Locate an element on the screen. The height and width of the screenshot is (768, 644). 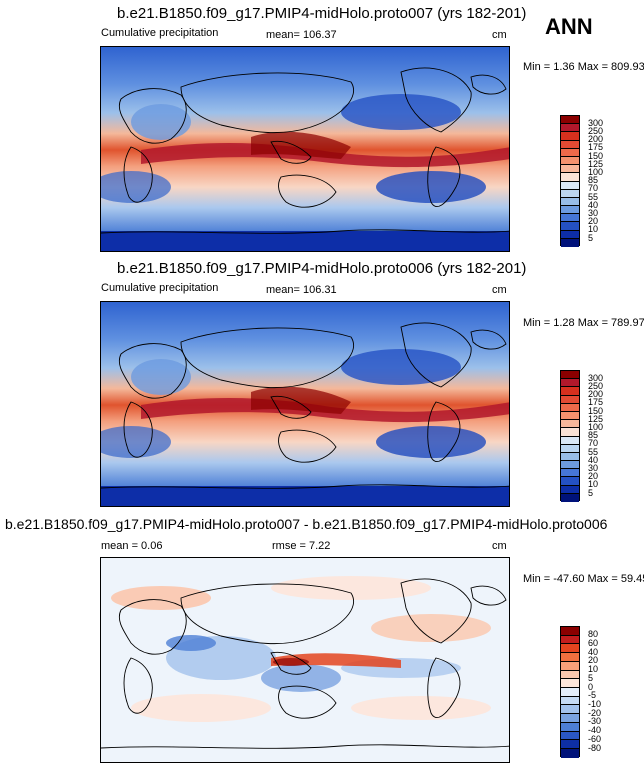
panel1-colorbar-label: 5 is located at coordinates (591, 238).